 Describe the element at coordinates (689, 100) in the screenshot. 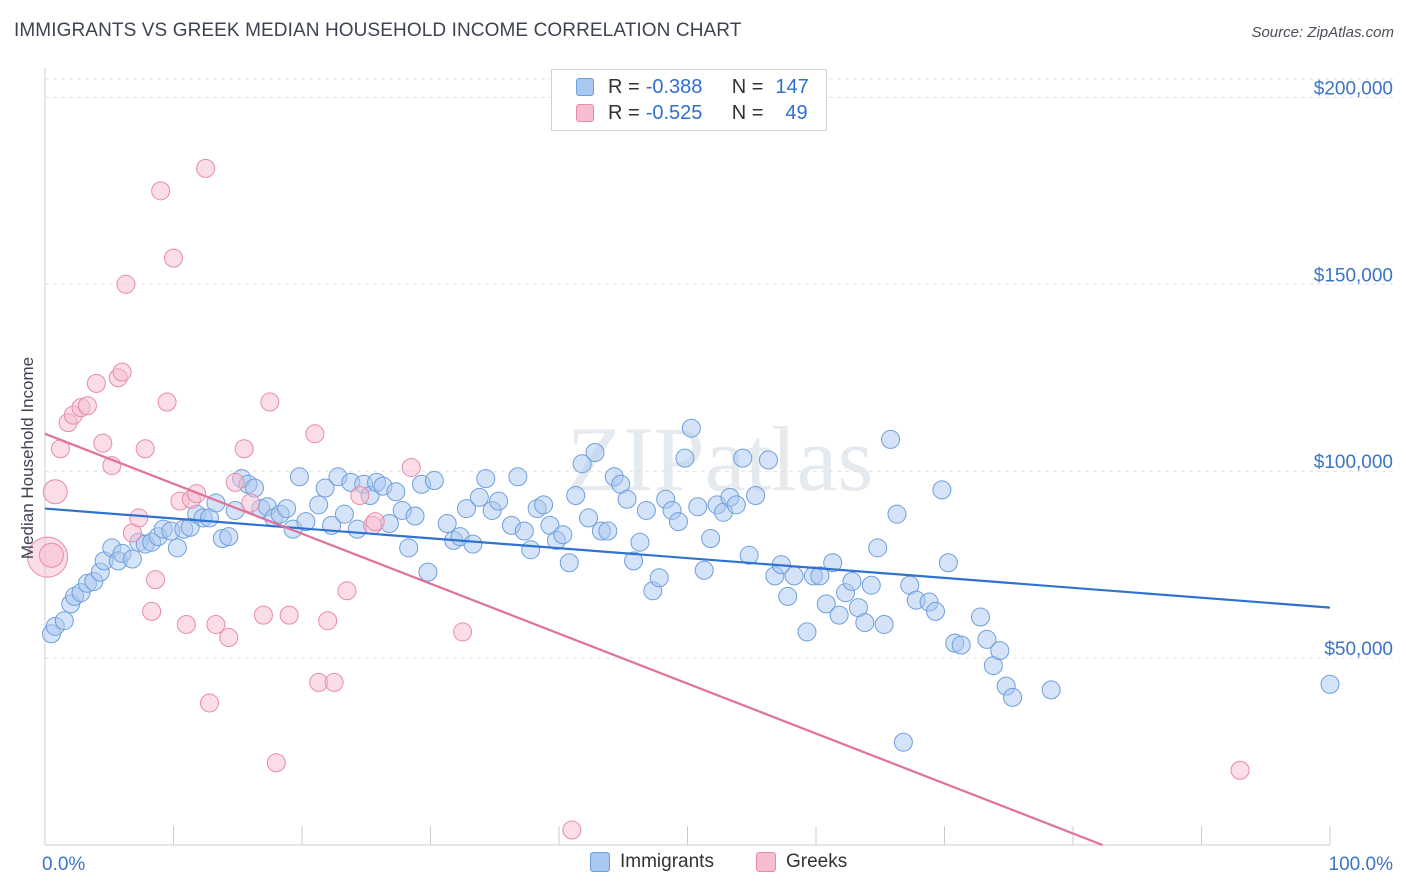

I see `correlation-legend: R = -0.388 N = 147 R = -0.525 N = 49` at that location.